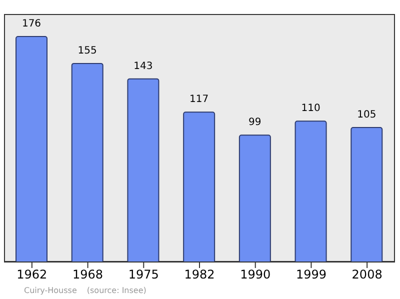 The width and height of the screenshot is (400, 299). I want to click on x-tick-label: 1962, so click(32, 275).